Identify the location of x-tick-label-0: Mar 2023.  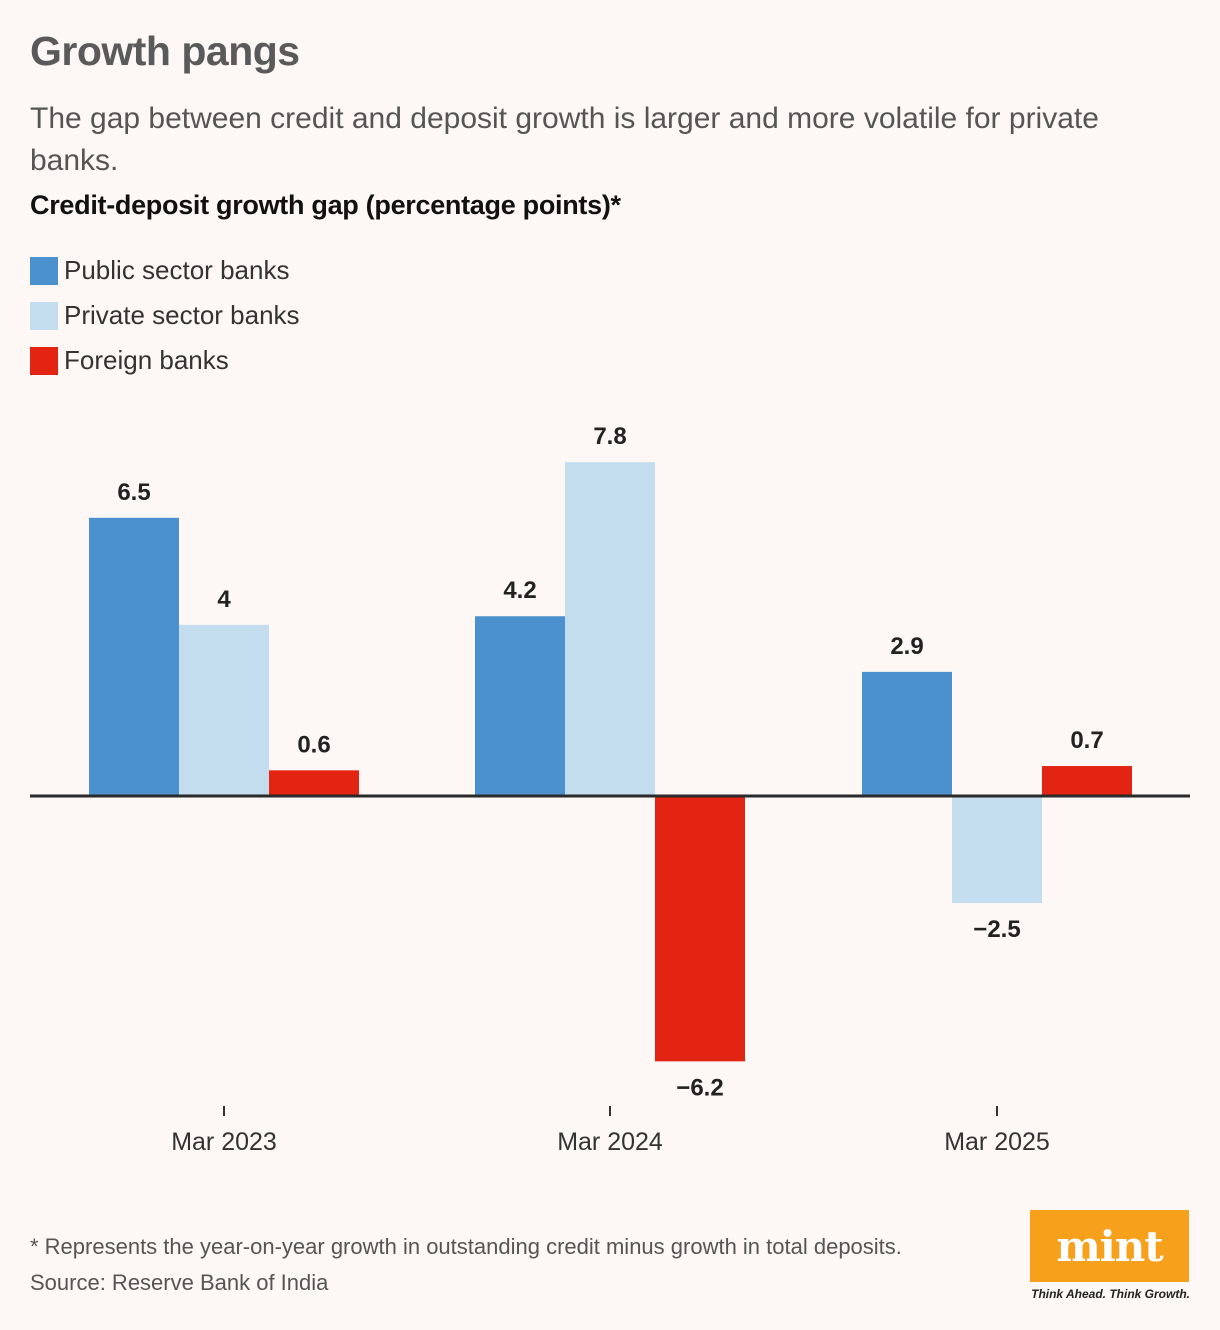
(224, 1142).